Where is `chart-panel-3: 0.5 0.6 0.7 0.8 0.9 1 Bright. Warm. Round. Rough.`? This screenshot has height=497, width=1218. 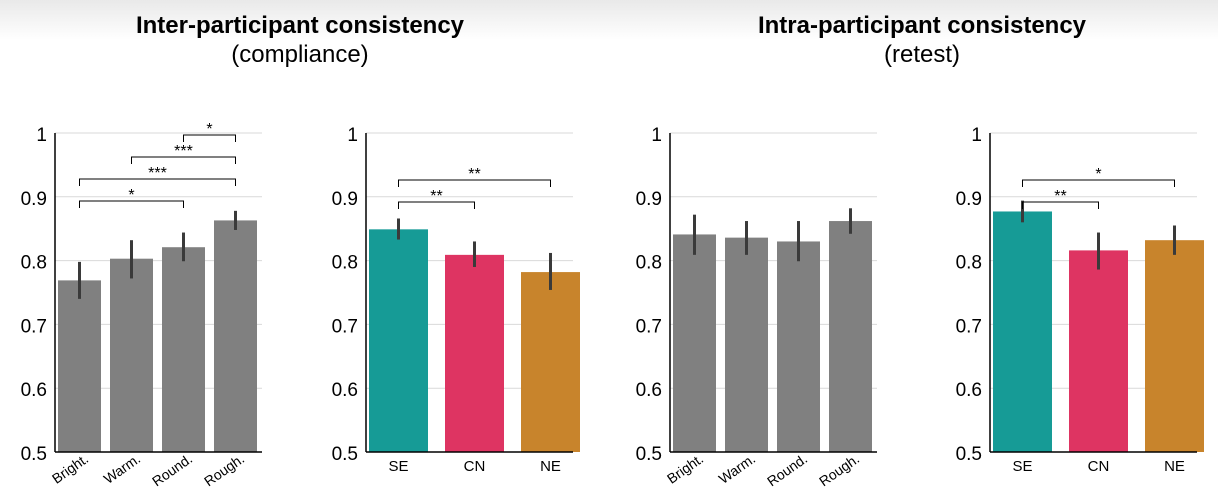 chart-panel-3: 0.5 0.6 0.7 0.8 0.9 1 Bright. Warm. Round. Rough. is located at coordinates (756, 307).